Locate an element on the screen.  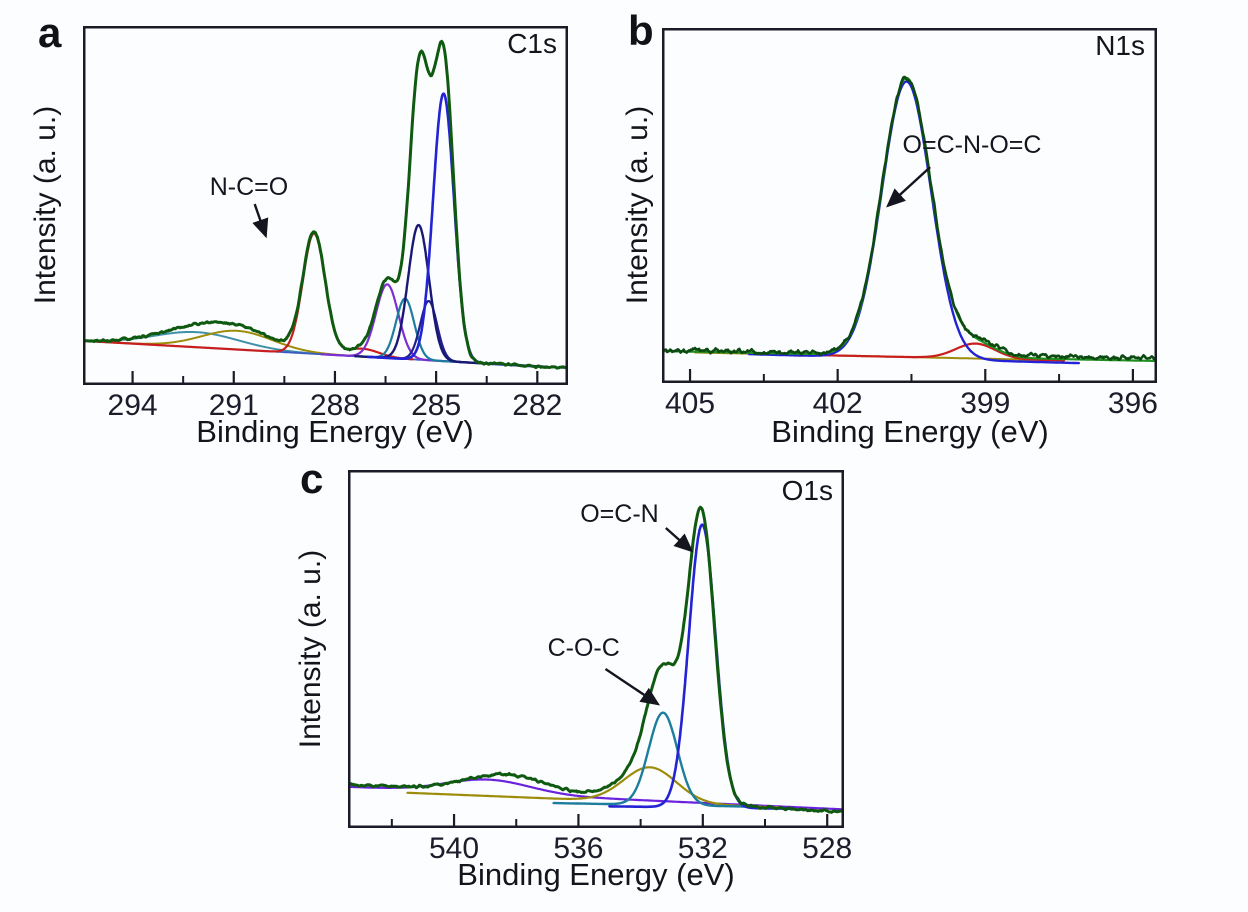
x-tick-label: 399 is located at coordinates (985, 403).